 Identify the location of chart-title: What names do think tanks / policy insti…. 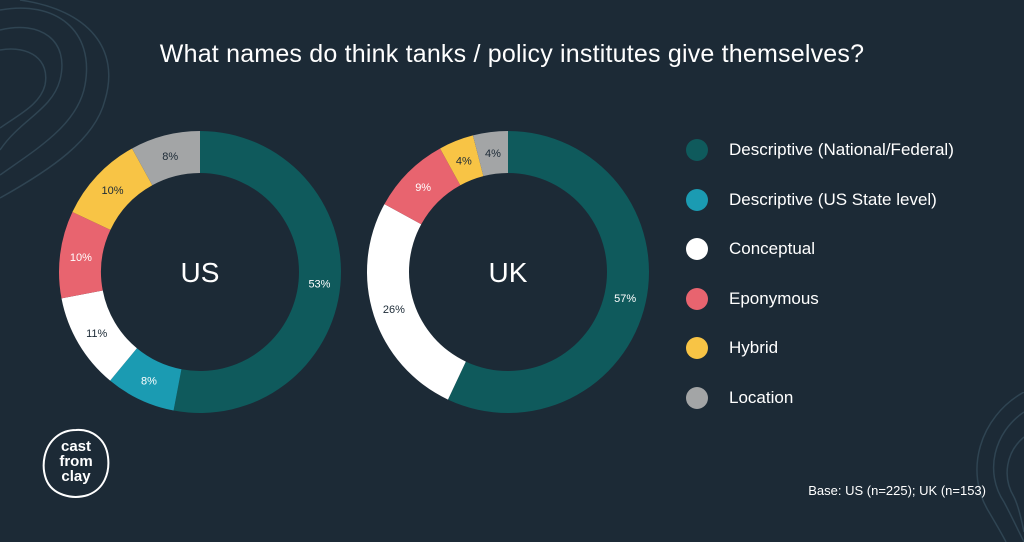
(512, 54).